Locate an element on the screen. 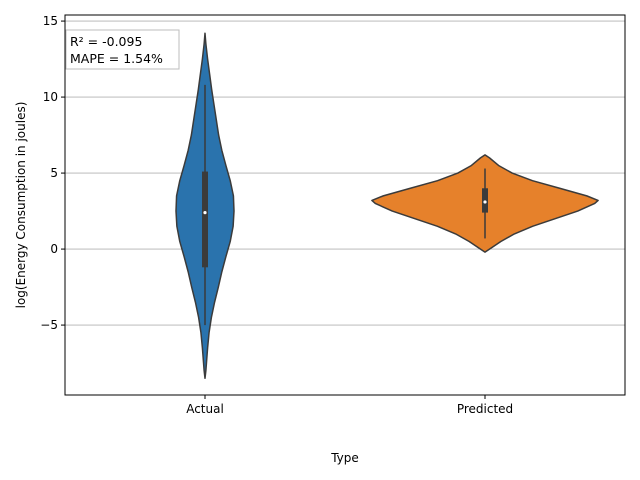 The width and height of the screenshot is (640, 480). x-tick-label: Actual is located at coordinates (205, 409).